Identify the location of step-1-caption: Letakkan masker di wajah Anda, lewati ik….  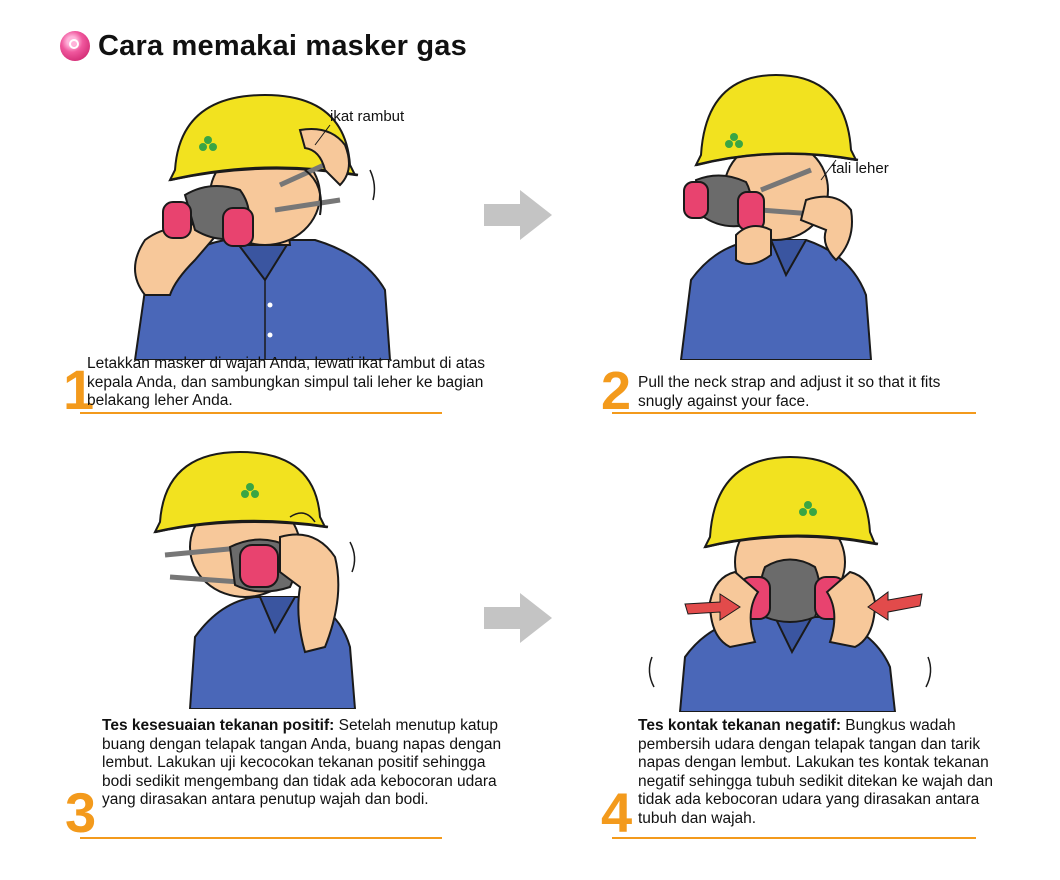
(286, 382).